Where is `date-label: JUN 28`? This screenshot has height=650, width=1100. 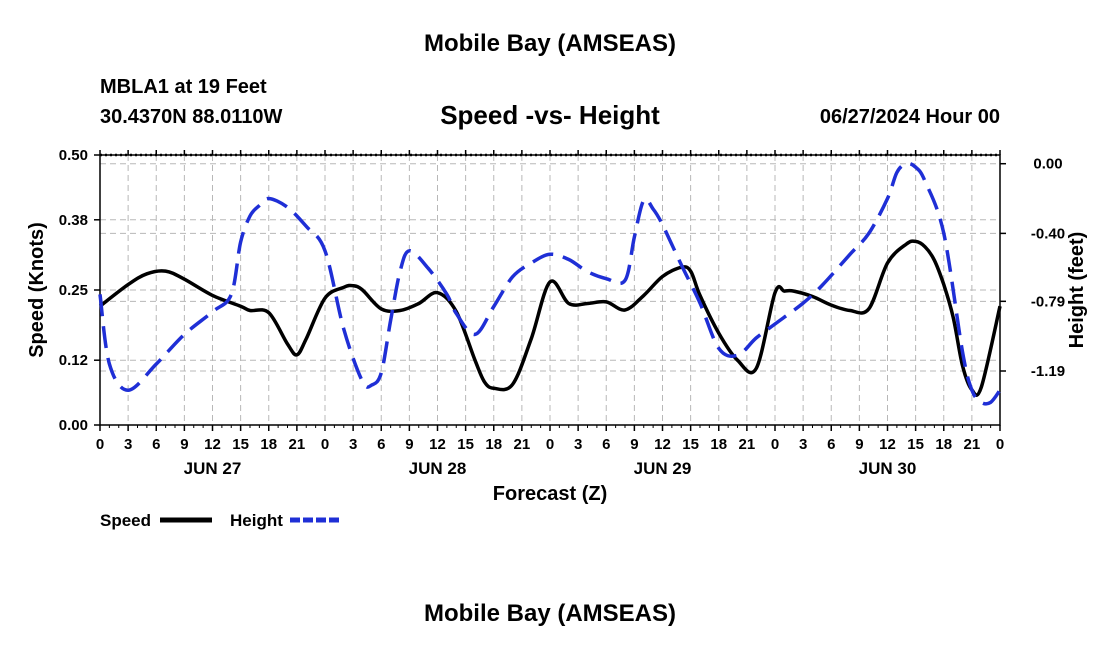 date-label: JUN 28 is located at coordinates (438, 468).